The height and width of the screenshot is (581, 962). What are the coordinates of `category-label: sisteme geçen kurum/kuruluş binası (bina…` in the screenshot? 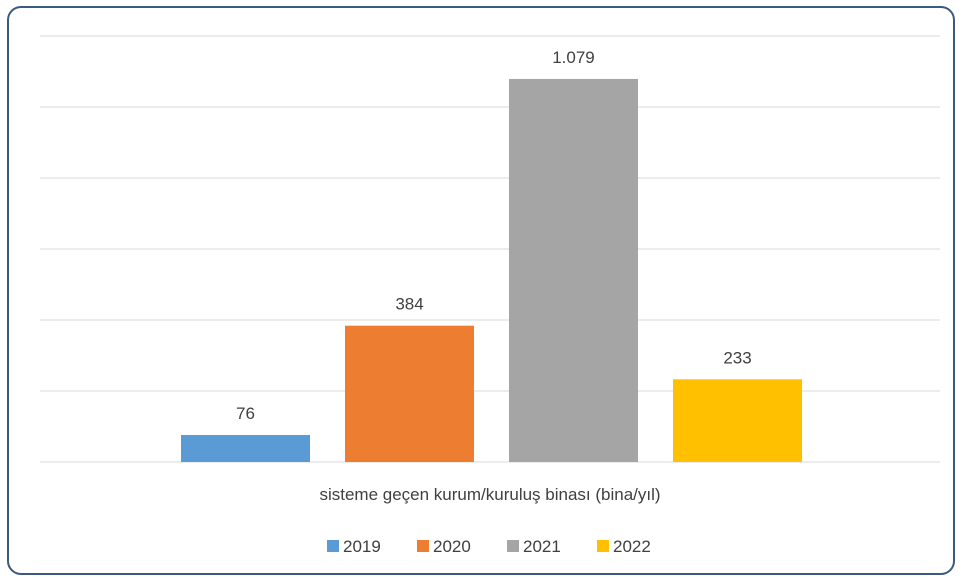 It's located at (489, 494).